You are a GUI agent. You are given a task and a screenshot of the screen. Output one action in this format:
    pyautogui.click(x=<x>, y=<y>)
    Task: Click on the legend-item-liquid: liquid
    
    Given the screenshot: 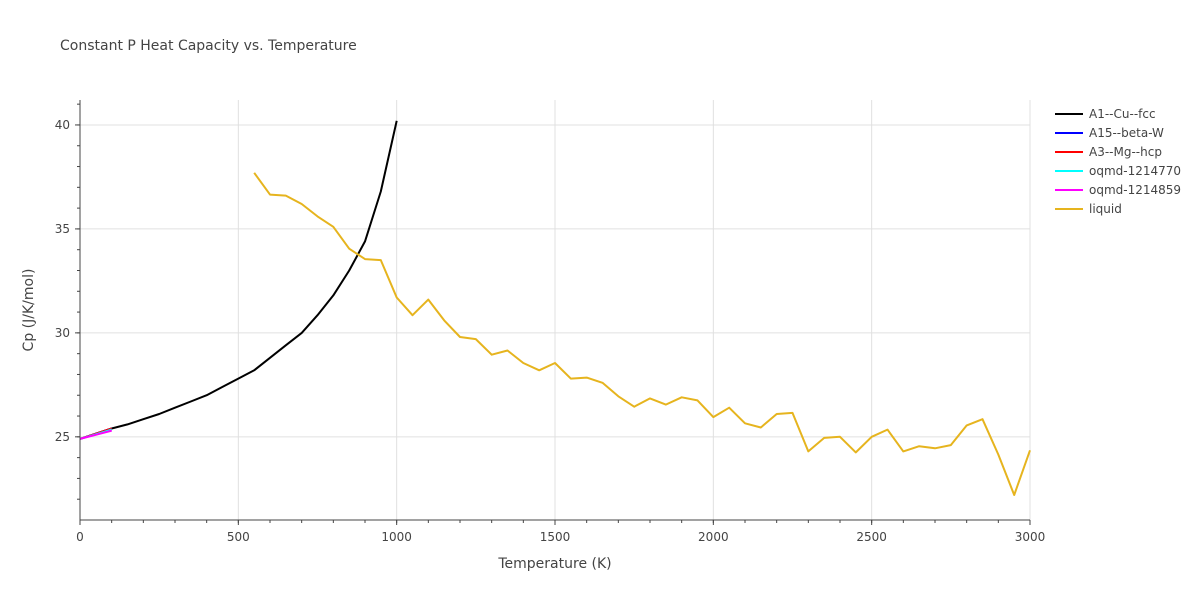 What is the action you would take?
    pyautogui.click(x=1088, y=209)
    